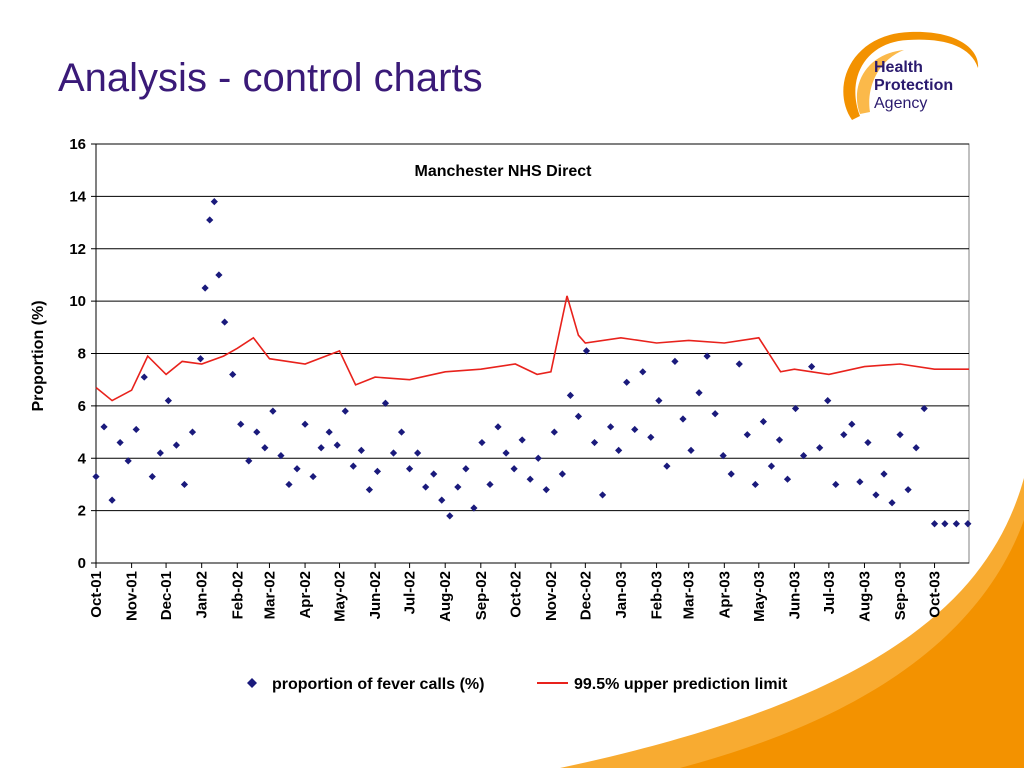 The width and height of the screenshot is (1024, 768). Describe the element at coordinates (305, 595) in the screenshot. I see `x-tick-label: Apr-02` at that location.